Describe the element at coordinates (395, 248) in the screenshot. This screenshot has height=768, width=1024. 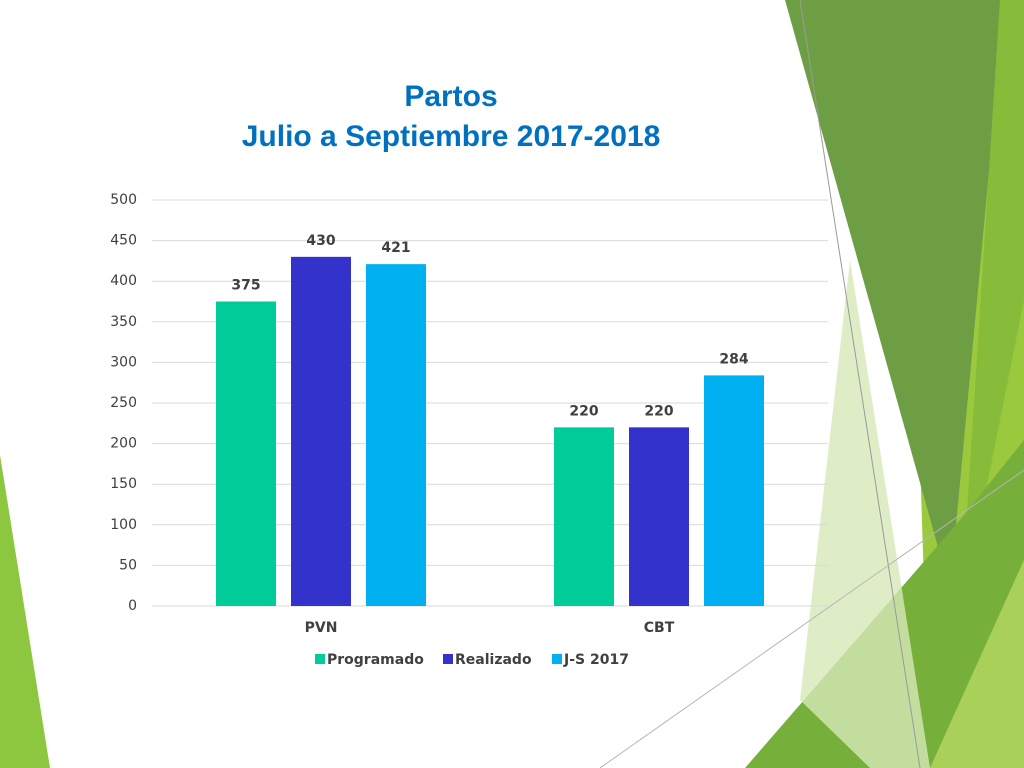
I see `data-label: 421` at that location.